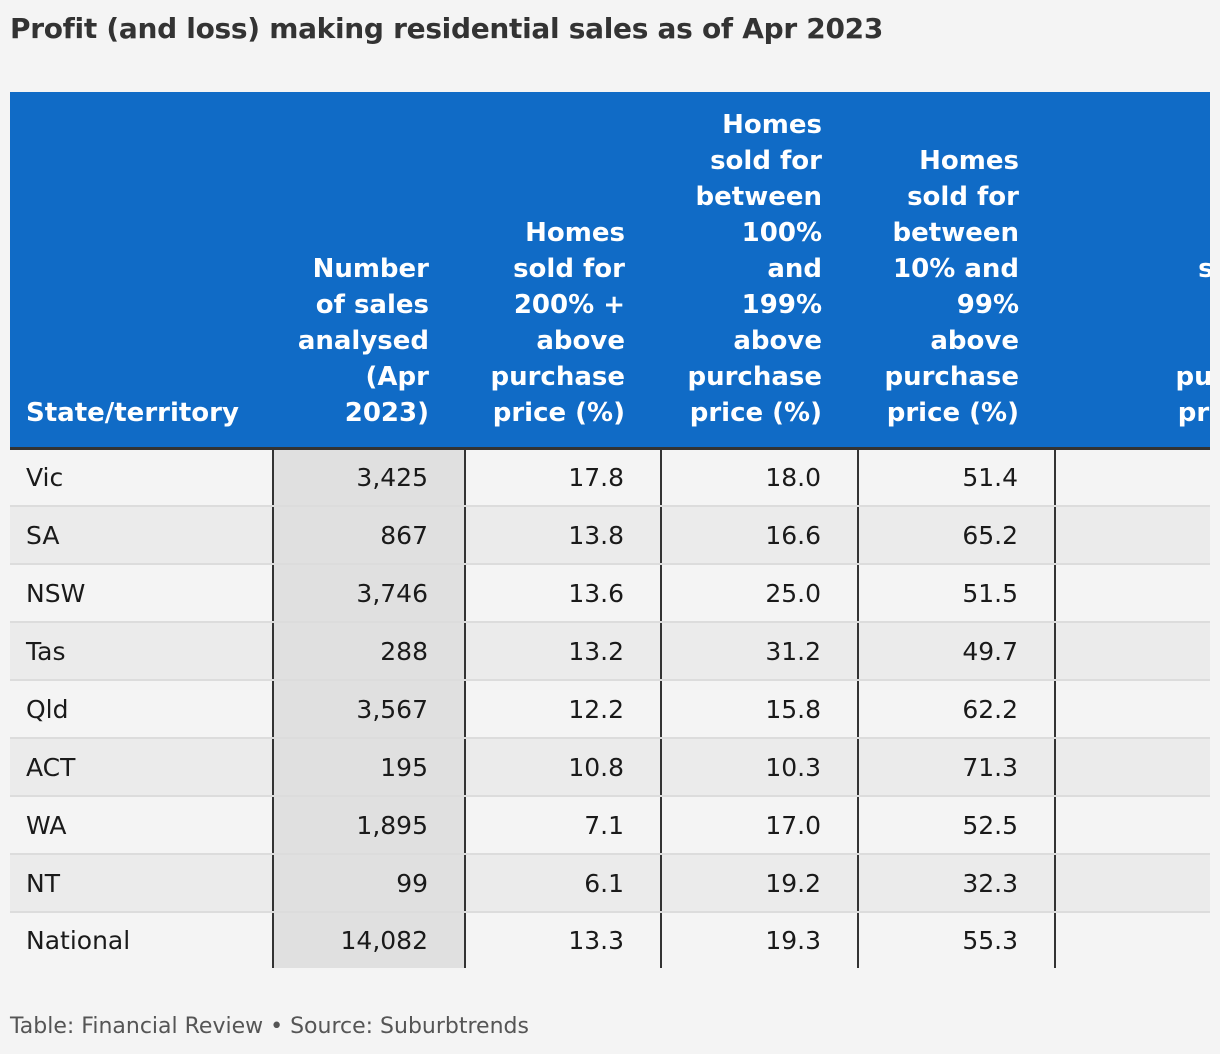  What do you see at coordinates (368, 651) in the screenshot?
I see `value-cell: 288` at bounding box center [368, 651].